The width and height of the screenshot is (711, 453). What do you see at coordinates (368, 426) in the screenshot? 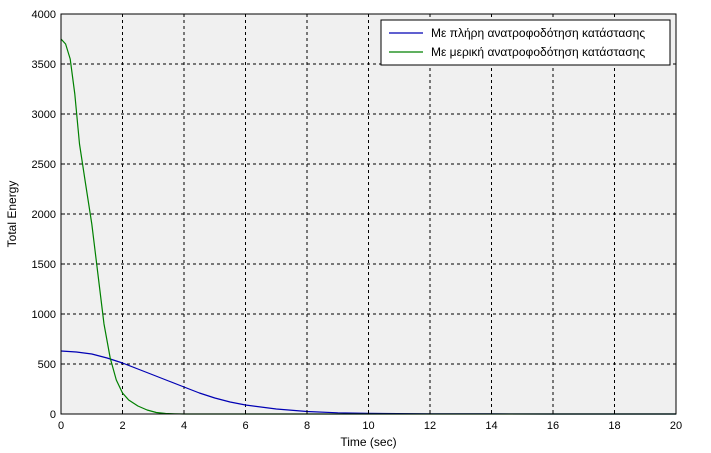
I see `x-tick-label: 10` at bounding box center [368, 426].